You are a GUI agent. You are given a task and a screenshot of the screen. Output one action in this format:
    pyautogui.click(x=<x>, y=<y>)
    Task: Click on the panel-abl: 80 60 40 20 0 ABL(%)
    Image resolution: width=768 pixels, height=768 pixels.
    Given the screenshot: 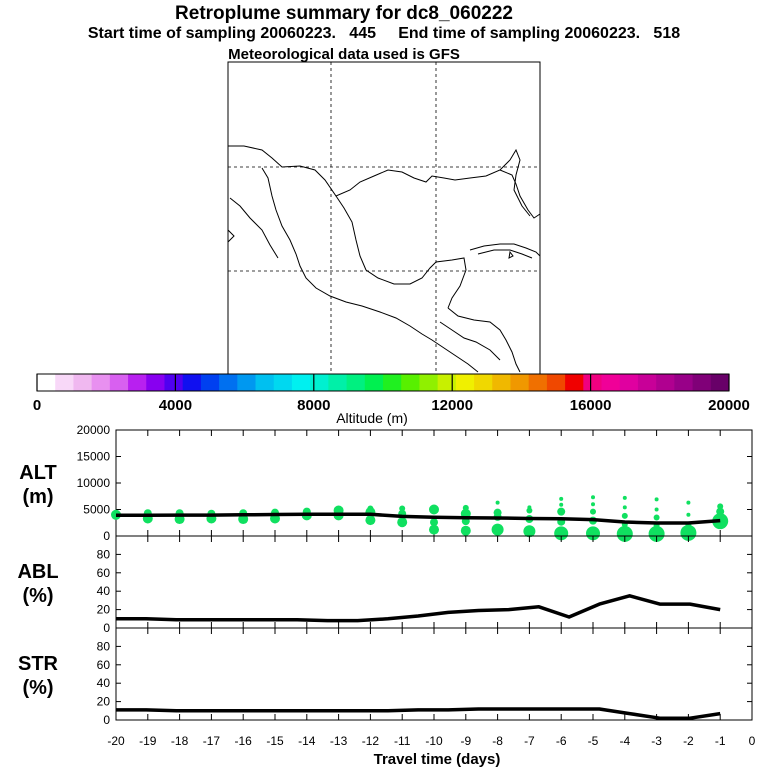 What is the action you would take?
    pyautogui.click(x=385, y=585)
    